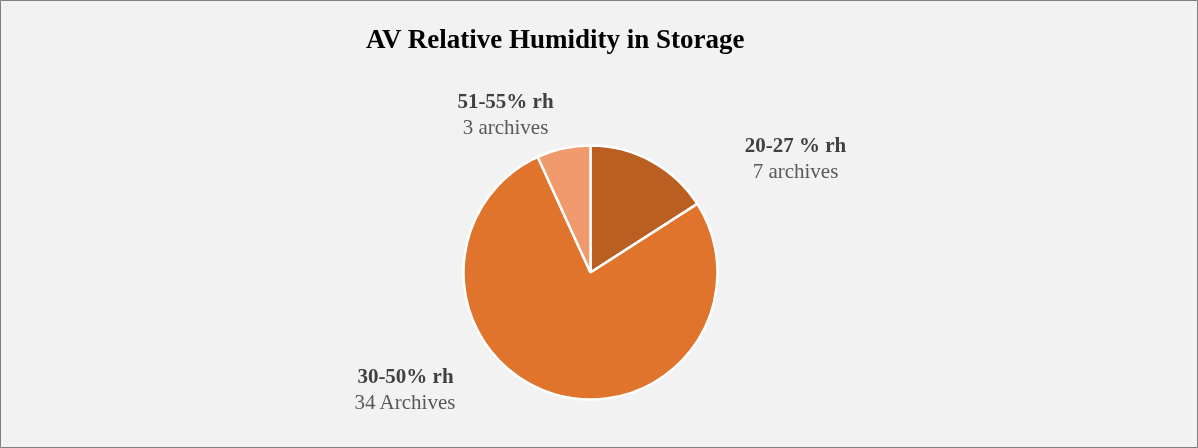 This screenshot has width=1198, height=448. I want to click on slice-label: 20-27 % rh, so click(795, 144).